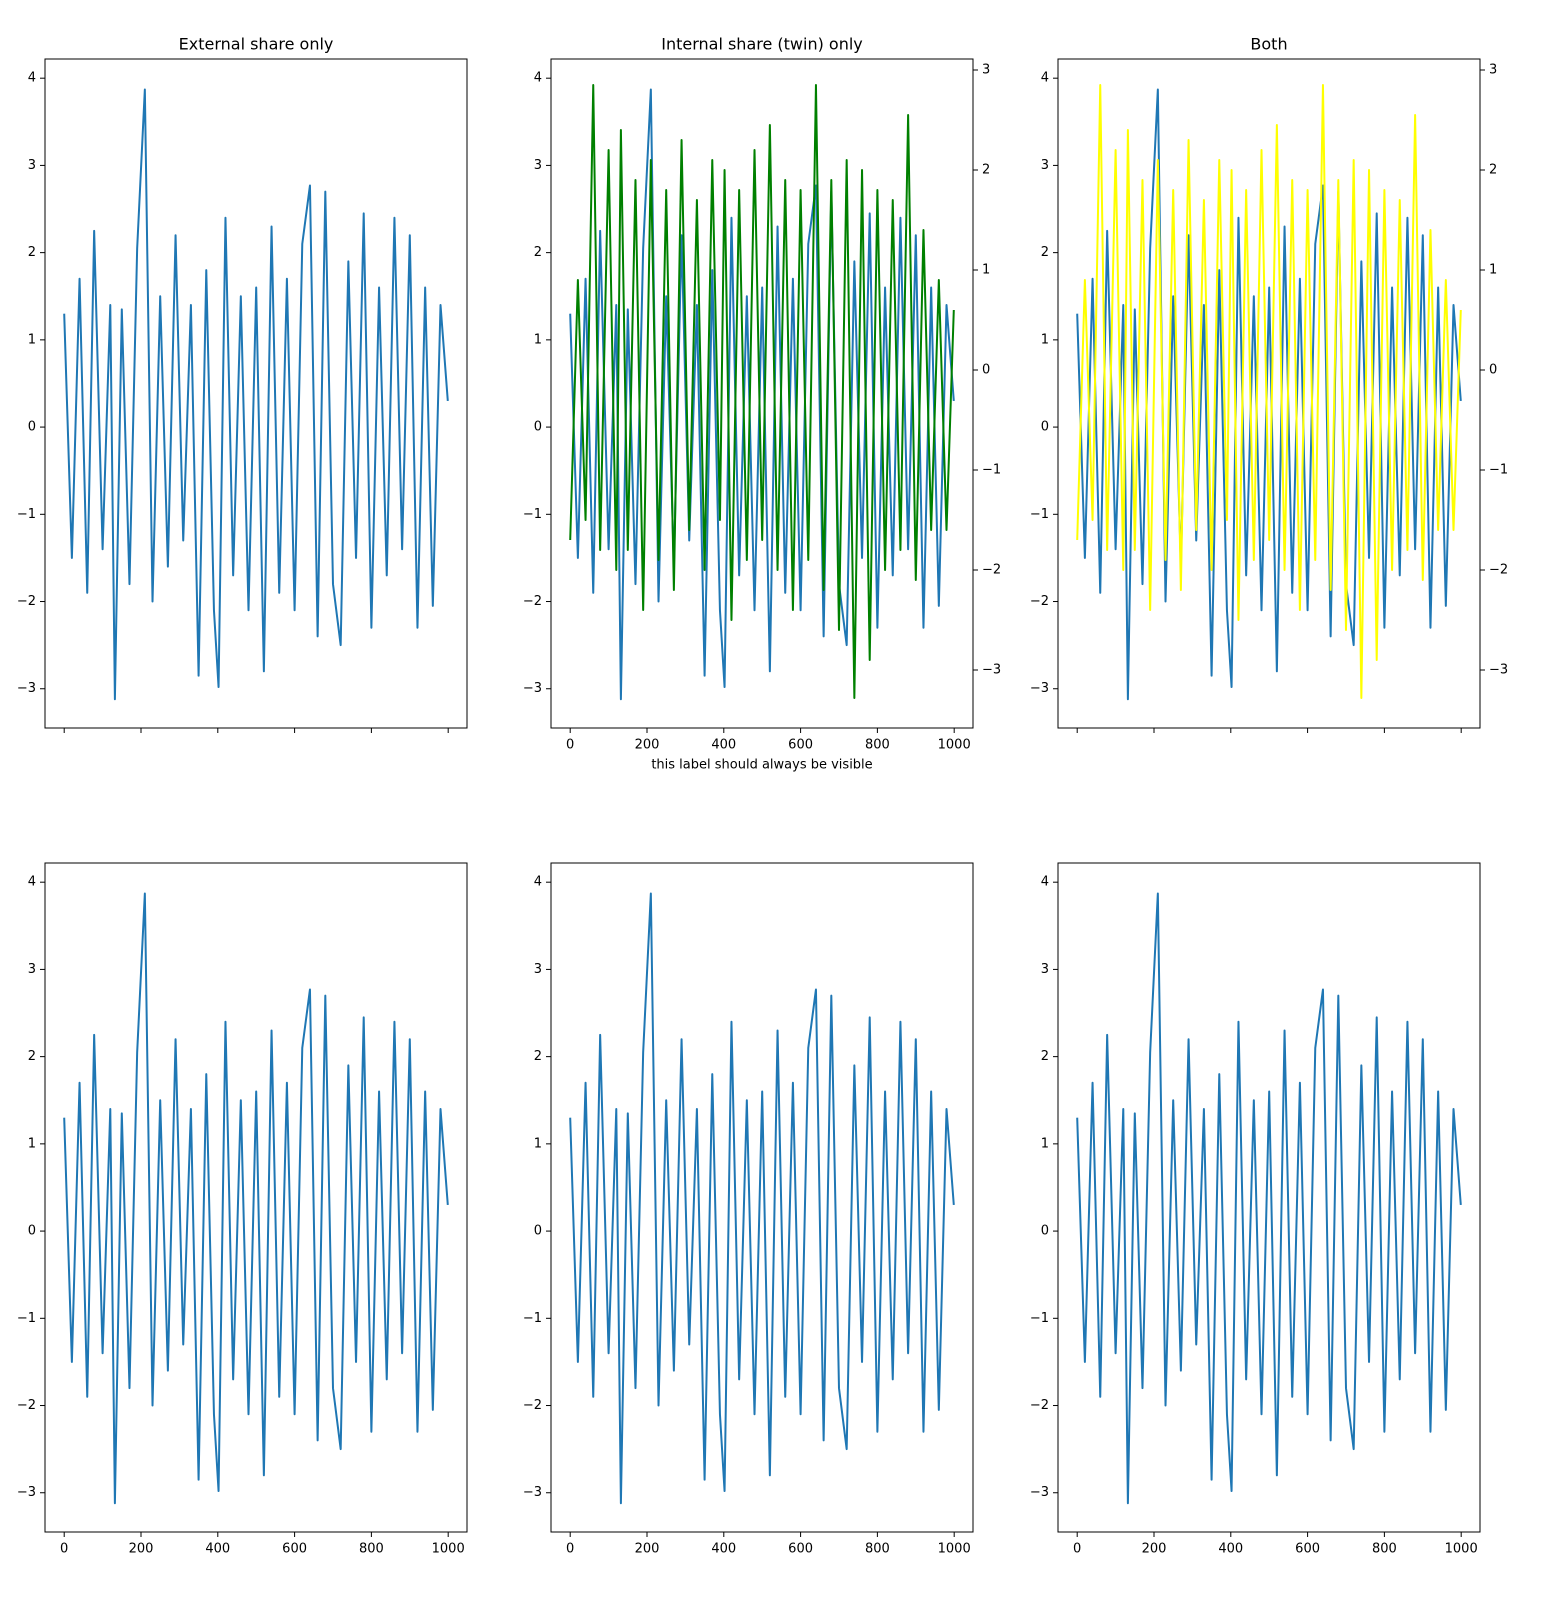 This screenshot has height=1603, width=1557. What do you see at coordinates (762, 44) in the screenshot?
I see `chart-title: Internal share (twin) only` at bounding box center [762, 44].